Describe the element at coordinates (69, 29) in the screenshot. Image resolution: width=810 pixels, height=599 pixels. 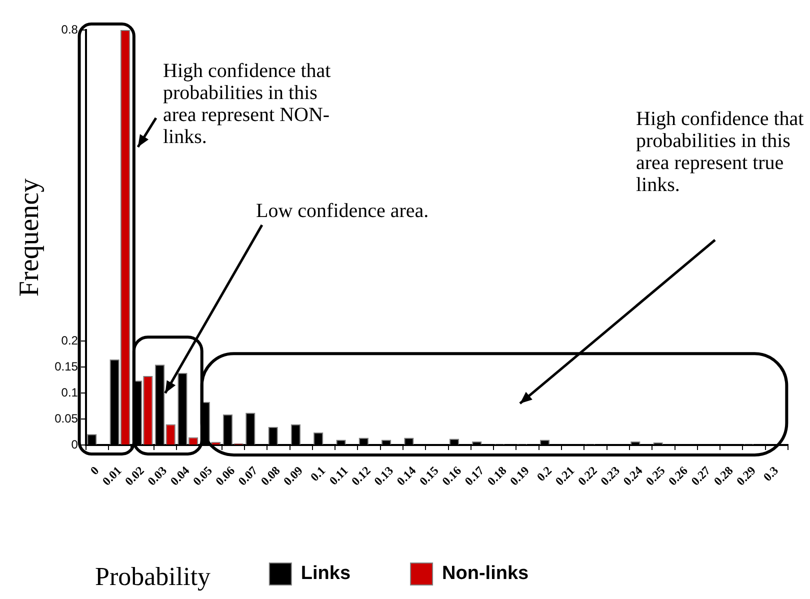
I see `y-tick-label: 0.8` at that location.